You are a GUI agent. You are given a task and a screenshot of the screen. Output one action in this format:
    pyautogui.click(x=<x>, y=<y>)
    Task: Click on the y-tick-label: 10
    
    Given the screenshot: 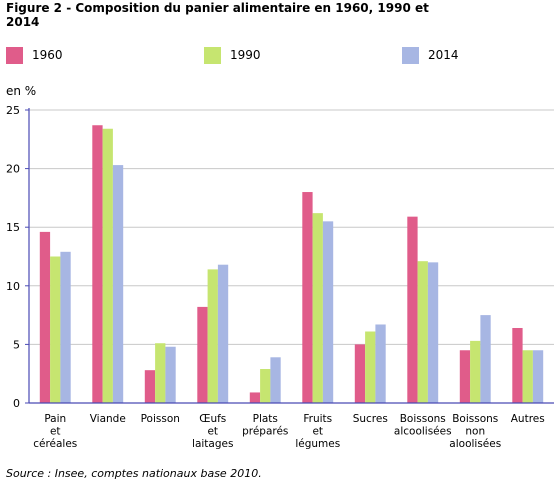 What is the action you would take?
    pyautogui.click(x=13, y=286)
    